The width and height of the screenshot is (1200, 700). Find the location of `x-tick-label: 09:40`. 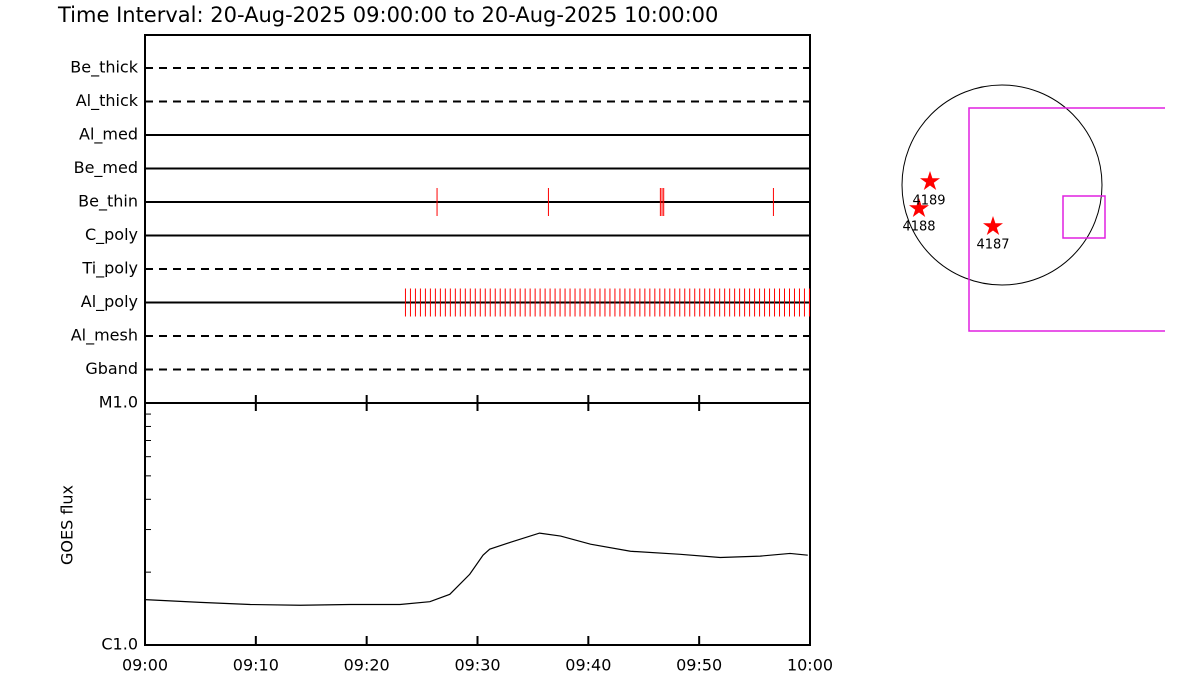

x-tick-label: 09:40 is located at coordinates (588, 665).